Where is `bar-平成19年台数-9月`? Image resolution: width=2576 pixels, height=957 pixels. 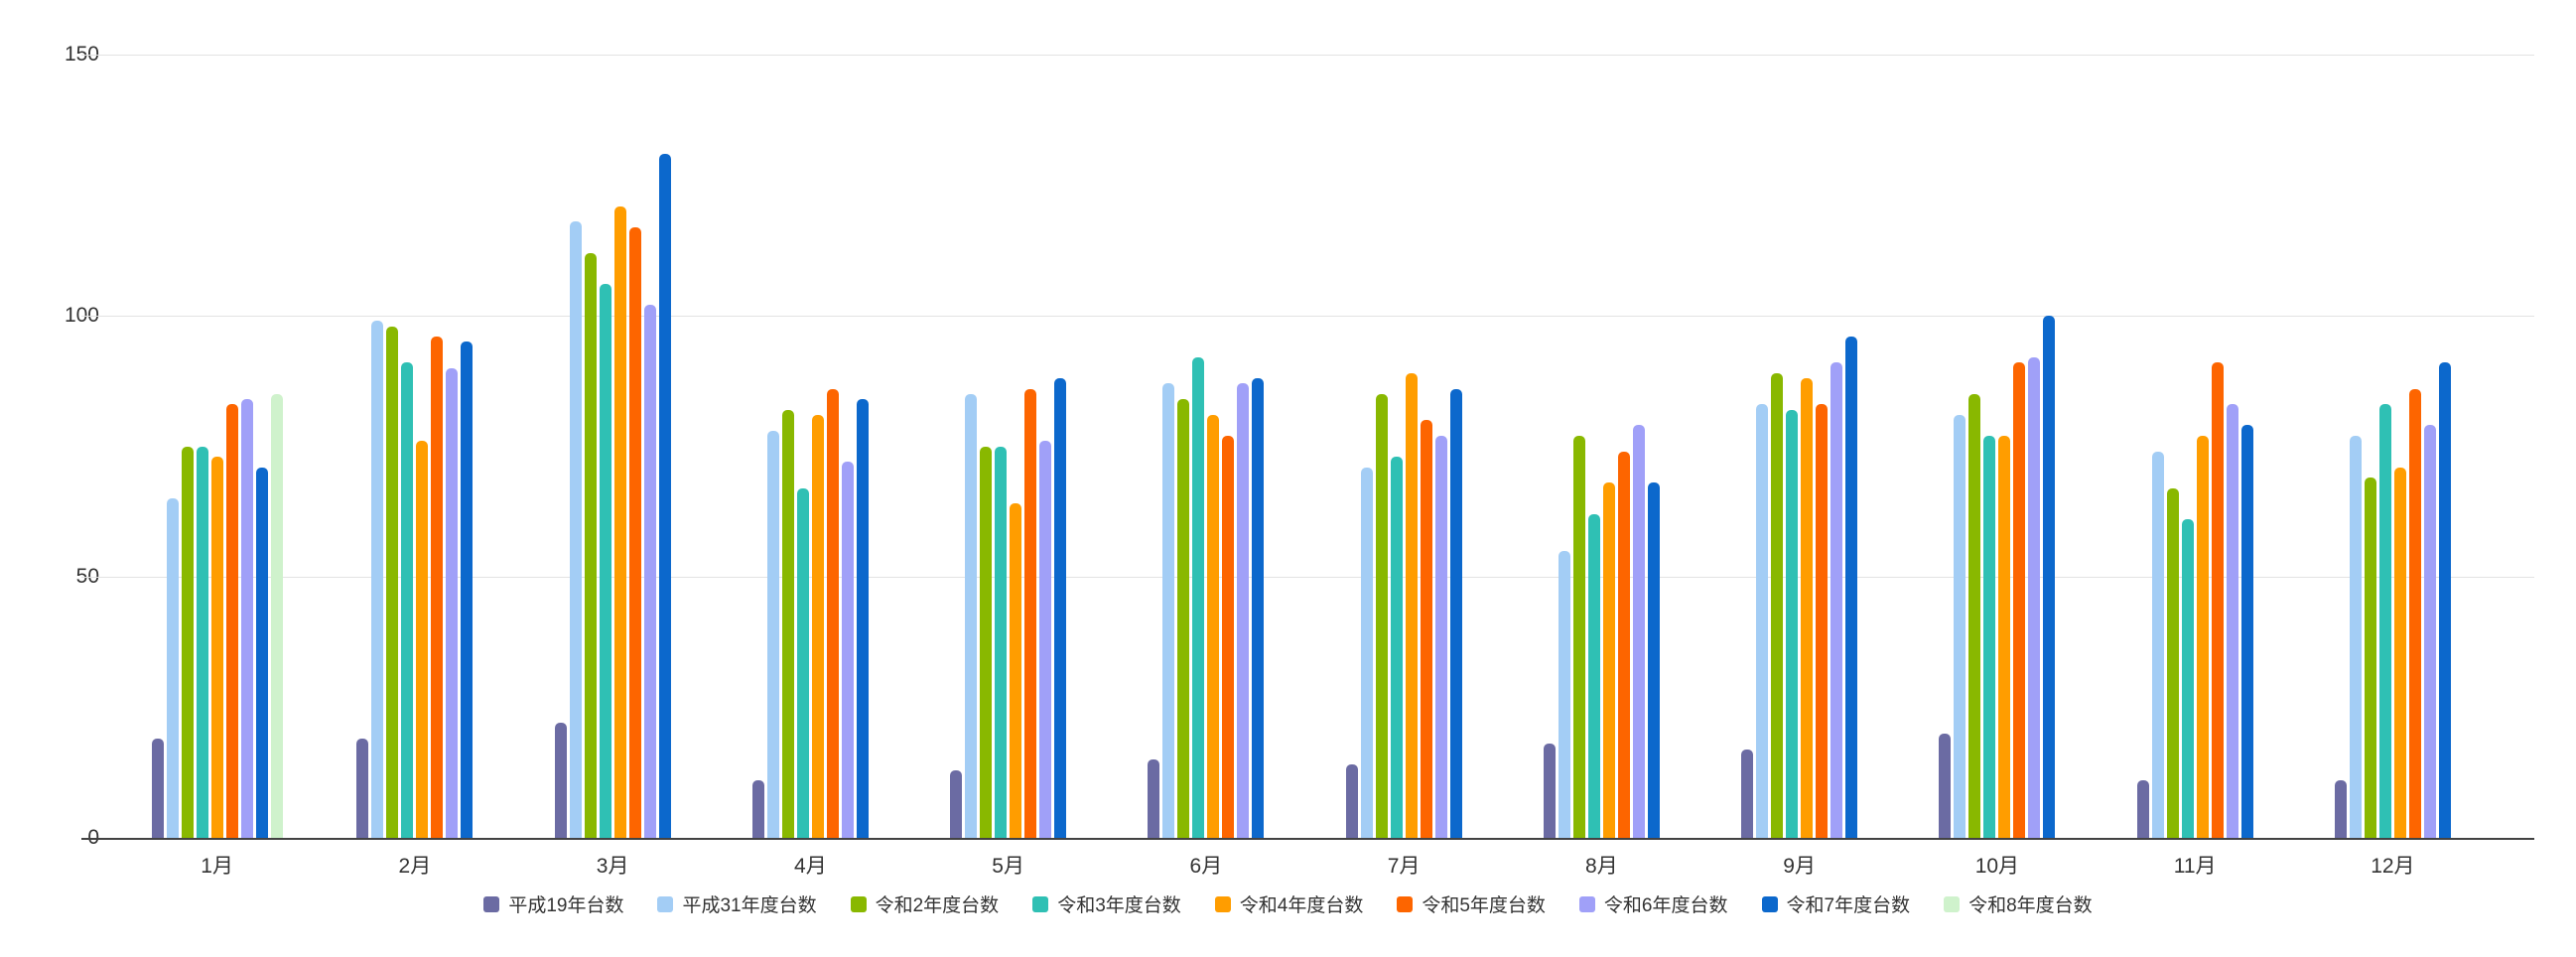 bar-平成19年台数-9月 is located at coordinates (1747, 793).